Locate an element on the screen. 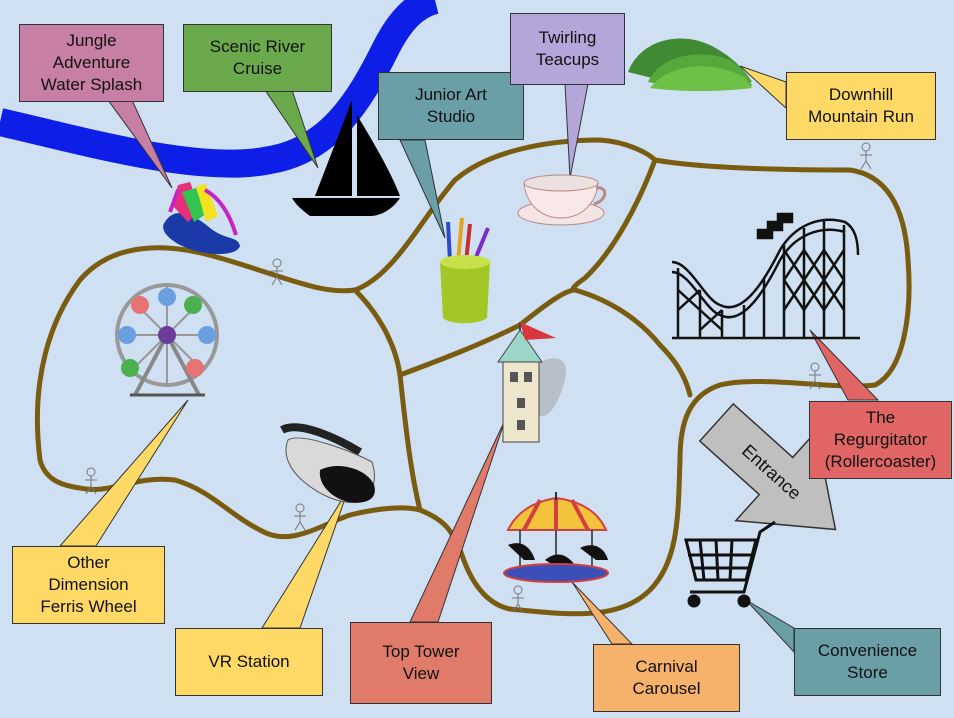  pointer-regurgitator is located at coordinates (844, 365).